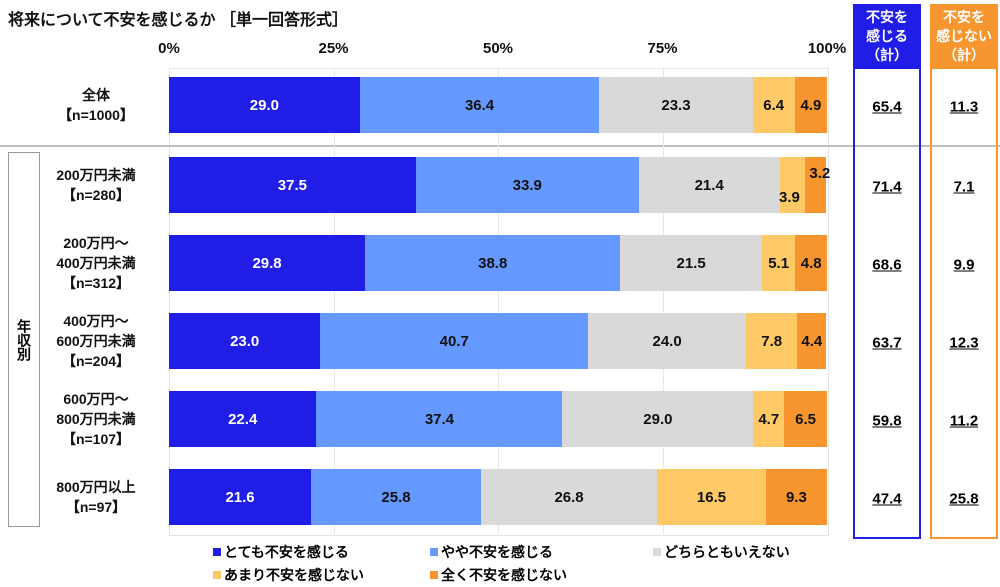 The image size is (1000, 587). I want to click on category-label: 200万円～ 400万円未満 【n=312】, so click(96, 263).